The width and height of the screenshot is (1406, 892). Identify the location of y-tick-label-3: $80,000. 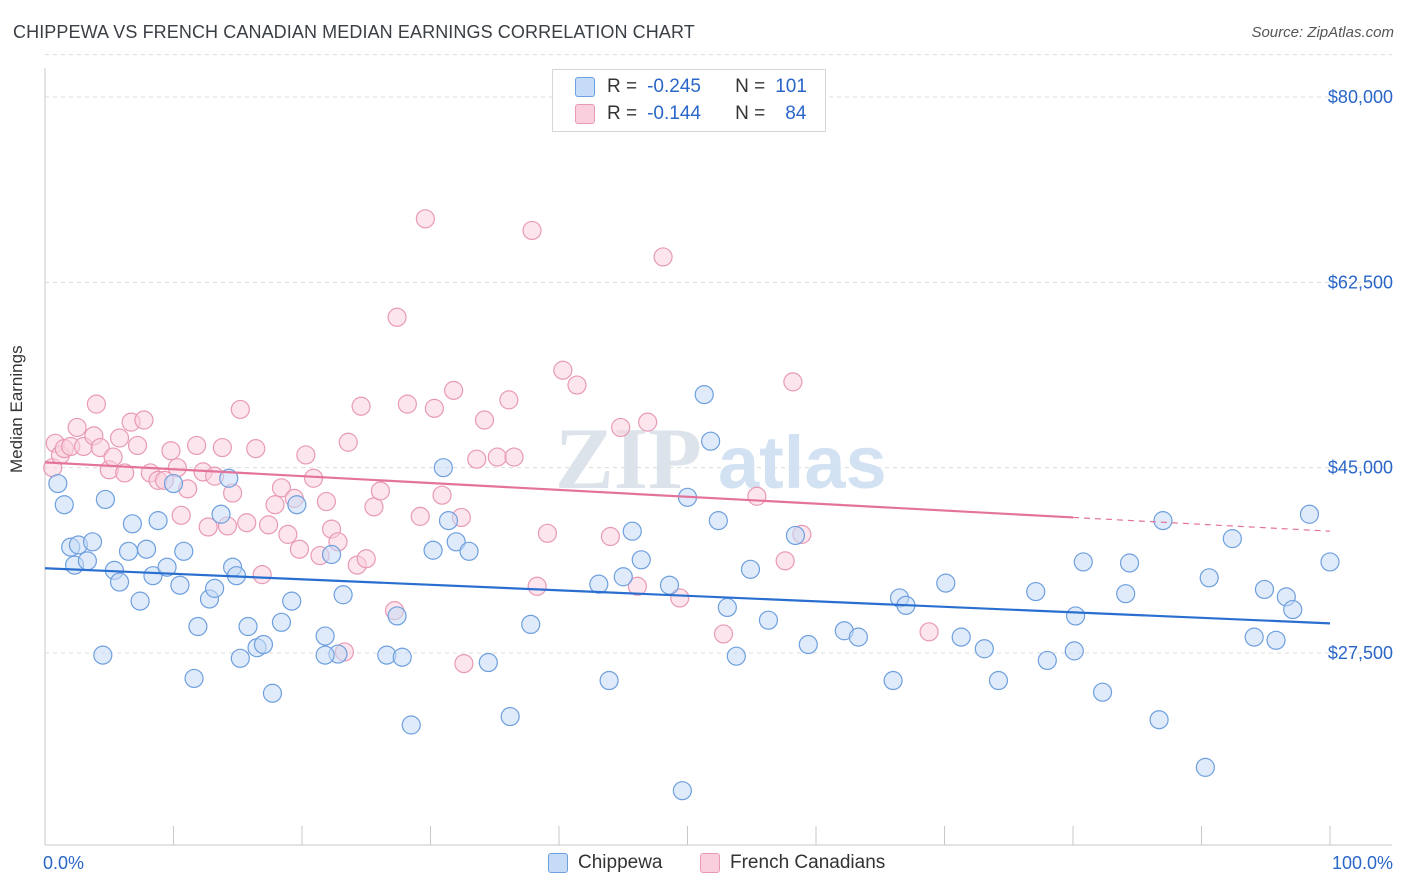
(1360, 97).